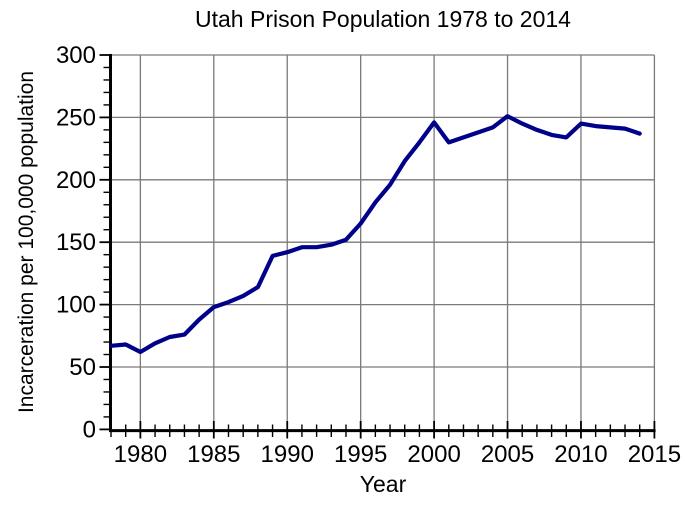 The image size is (685, 512). Describe the element at coordinates (507, 454) in the screenshot. I see `x-tick-label-2005: 2005` at that location.